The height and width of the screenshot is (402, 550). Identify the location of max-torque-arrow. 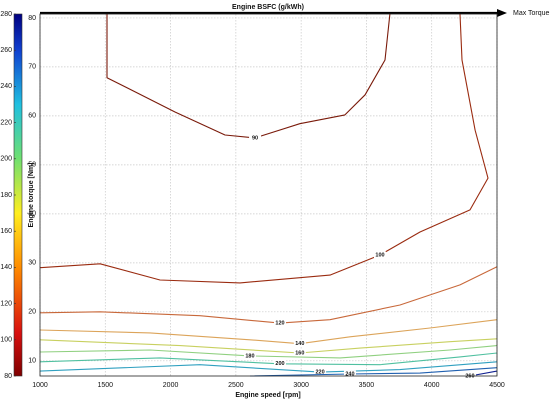
(502, 13).